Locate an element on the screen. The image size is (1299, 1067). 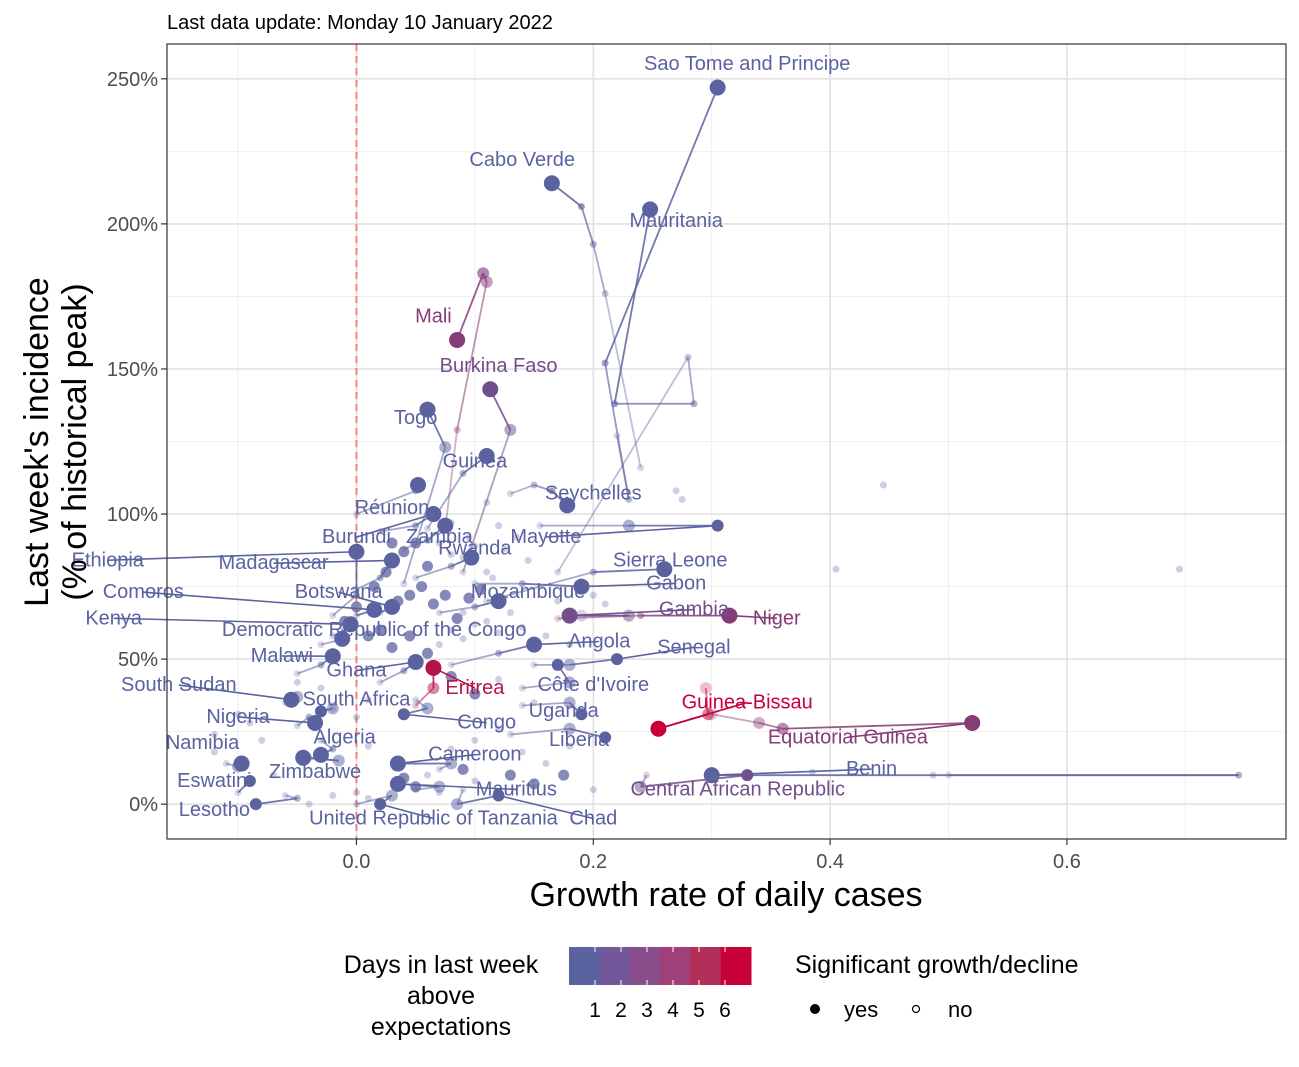
series-label-equatorial-guinea: Equatorial Guinea is located at coordinates (848, 737).